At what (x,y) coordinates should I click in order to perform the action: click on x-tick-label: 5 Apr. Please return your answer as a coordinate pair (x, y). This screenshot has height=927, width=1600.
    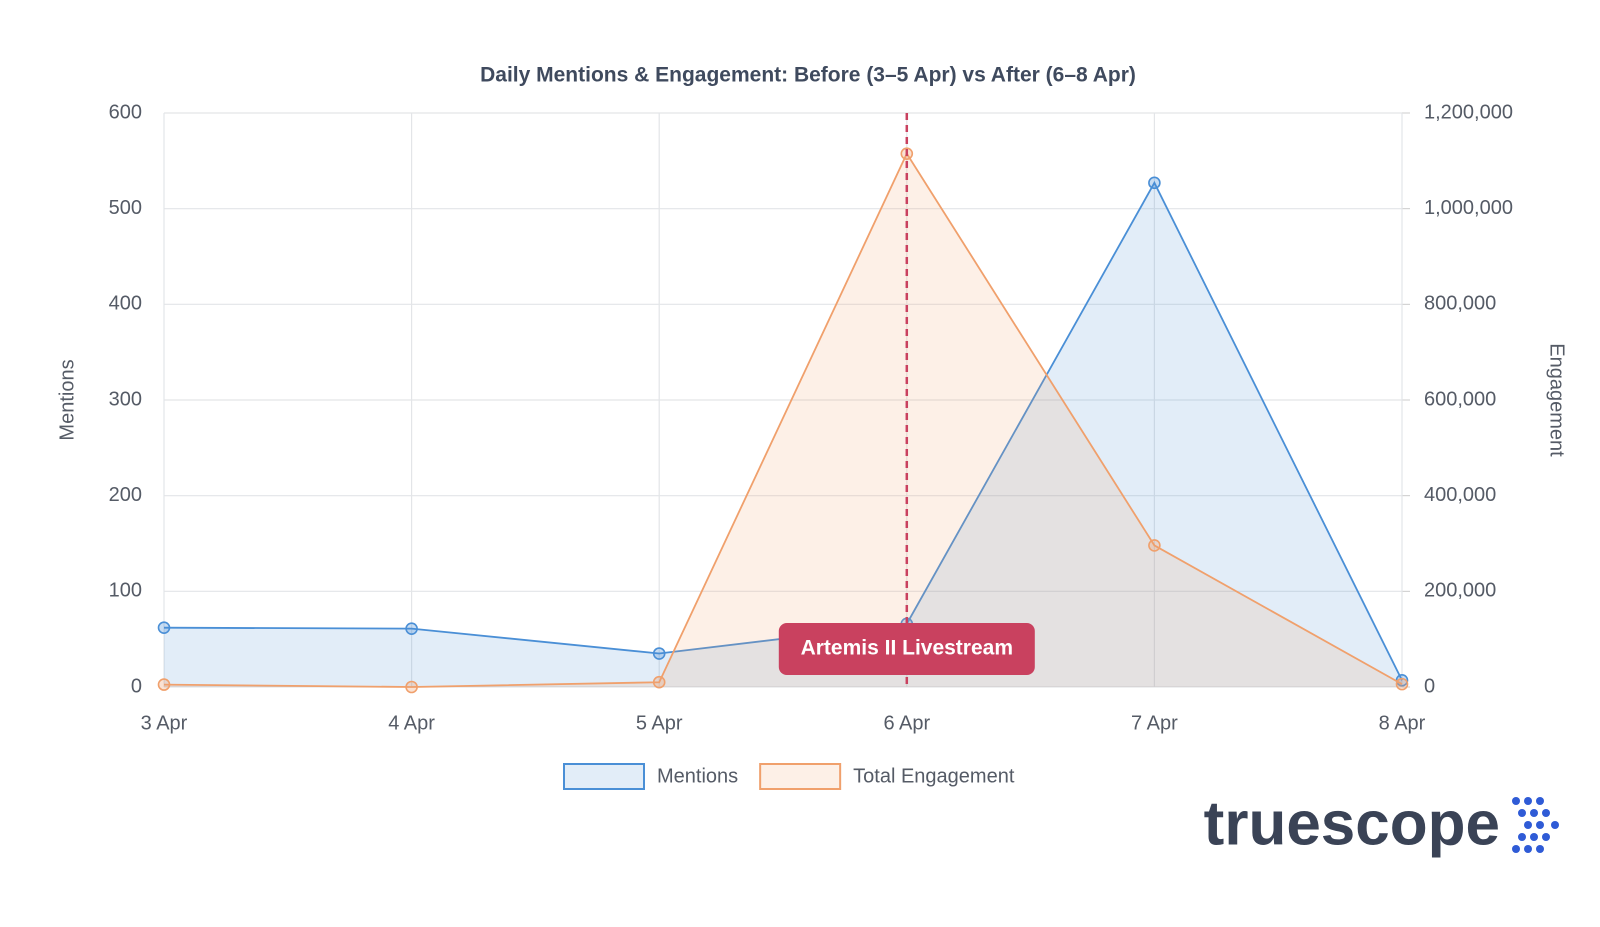
    Looking at the image, I should click on (659, 723).